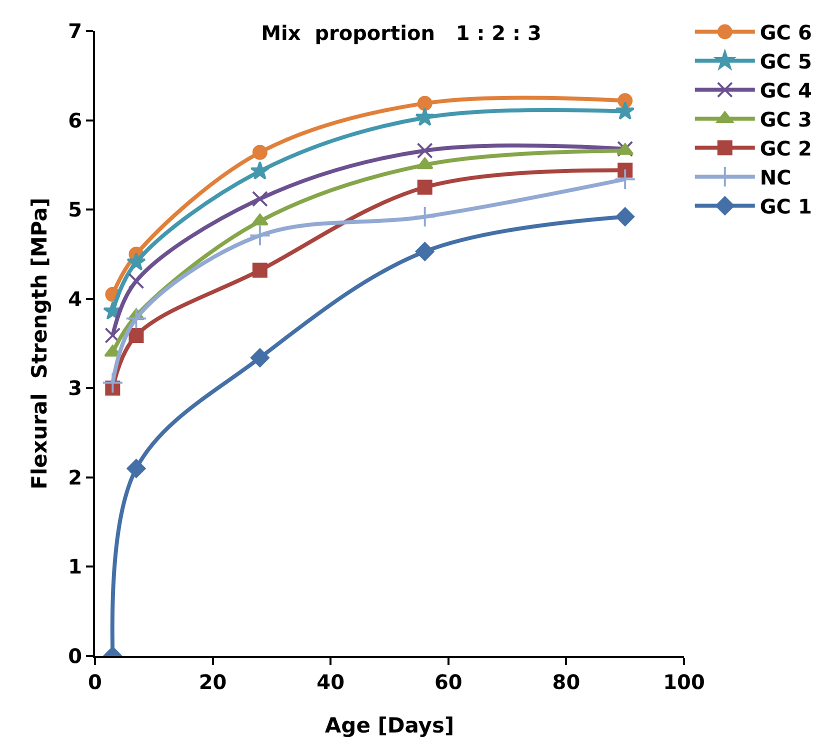 The width and height of the screenshot is (829, 746). What do you see at coordinates (448, 682) in the screenshot?
I see `x-tick-label: 60` at bounding box center [448, 682].